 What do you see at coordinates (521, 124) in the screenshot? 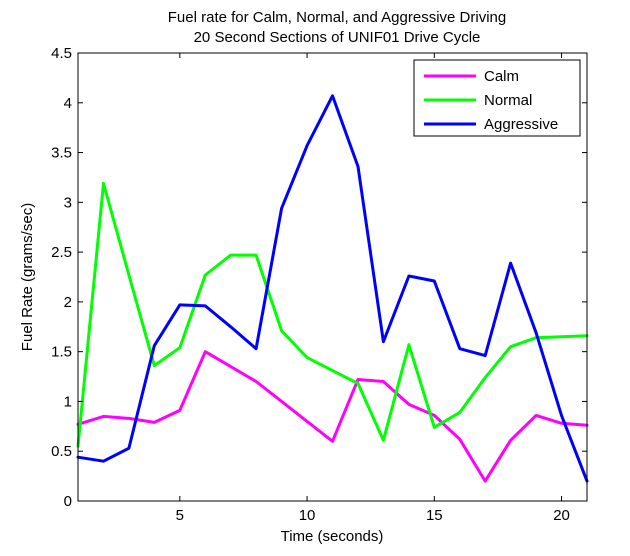
I see `legend-label-aggressive: Aggressive` at bounding box center [521, 124].